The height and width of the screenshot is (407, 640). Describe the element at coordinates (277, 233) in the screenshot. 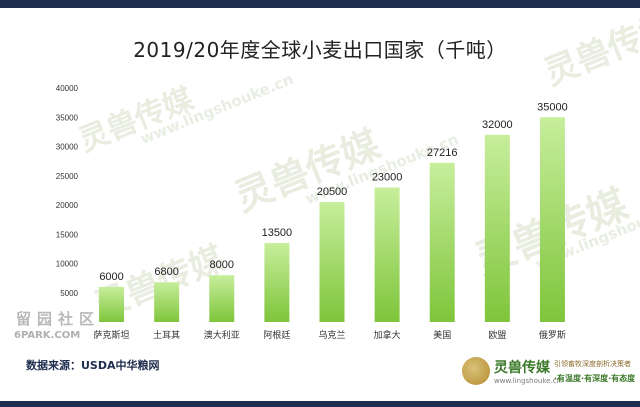

I see `bar-data-label: 13500` at that location.